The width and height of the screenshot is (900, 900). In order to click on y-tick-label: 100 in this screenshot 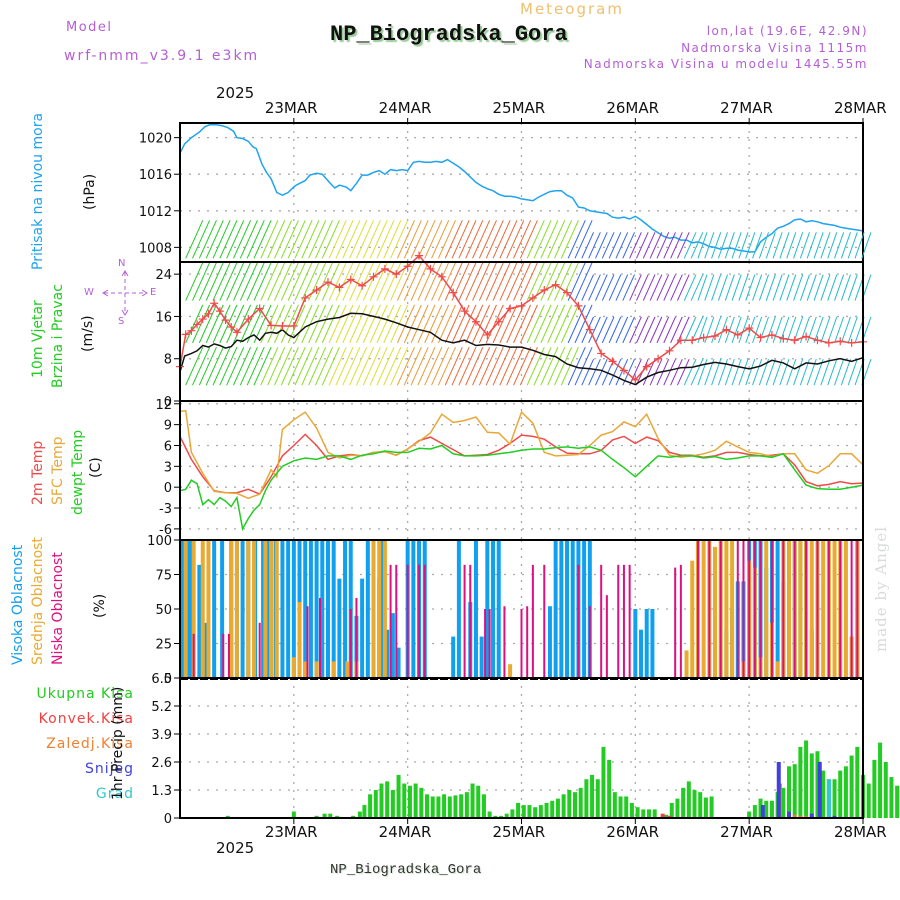, I will do `click(159, 541)`.